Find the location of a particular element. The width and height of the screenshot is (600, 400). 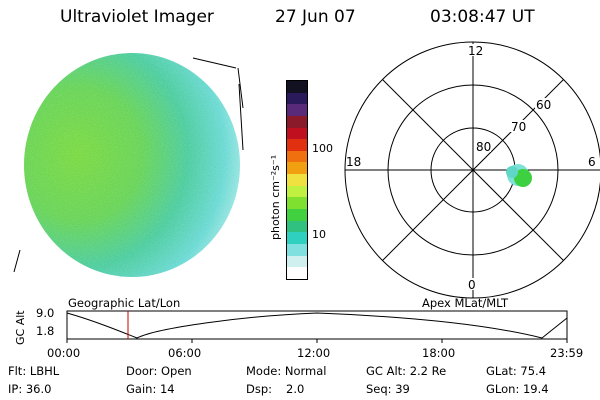

timeline-y-tick-max: 9.0 is located at coordinates (45, 313).